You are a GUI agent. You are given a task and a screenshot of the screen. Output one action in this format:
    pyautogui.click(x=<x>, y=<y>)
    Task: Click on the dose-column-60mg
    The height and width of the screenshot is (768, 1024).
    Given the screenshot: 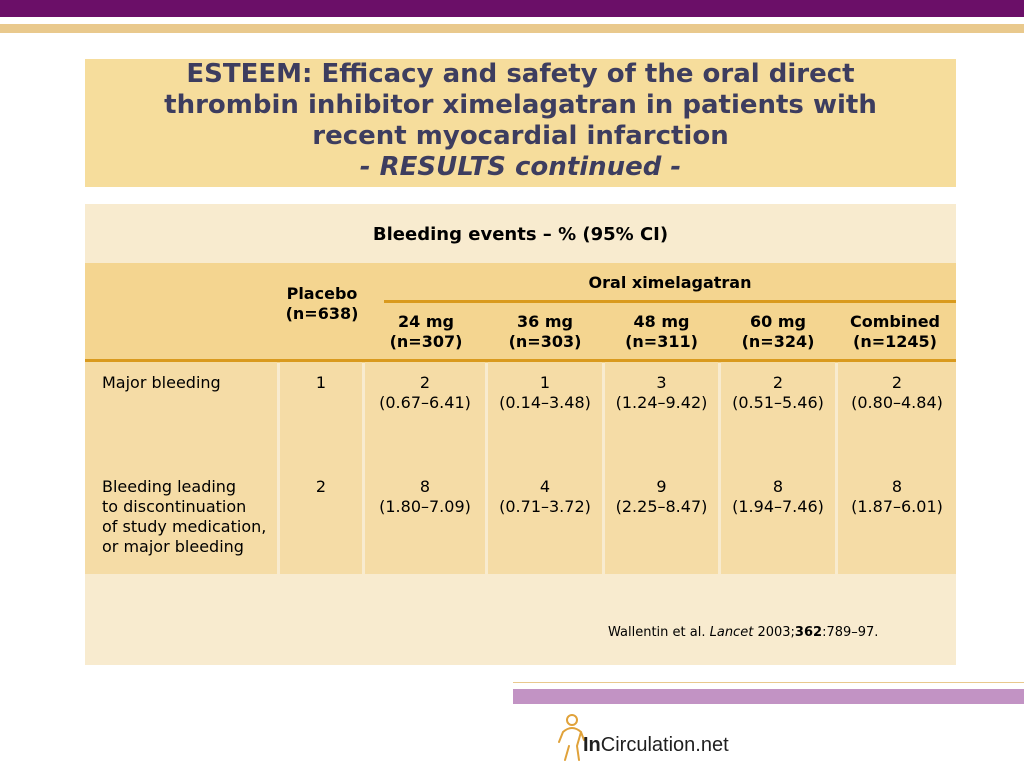 What is the action you would take?
    pyautogui.click(x=778, y=468)
    